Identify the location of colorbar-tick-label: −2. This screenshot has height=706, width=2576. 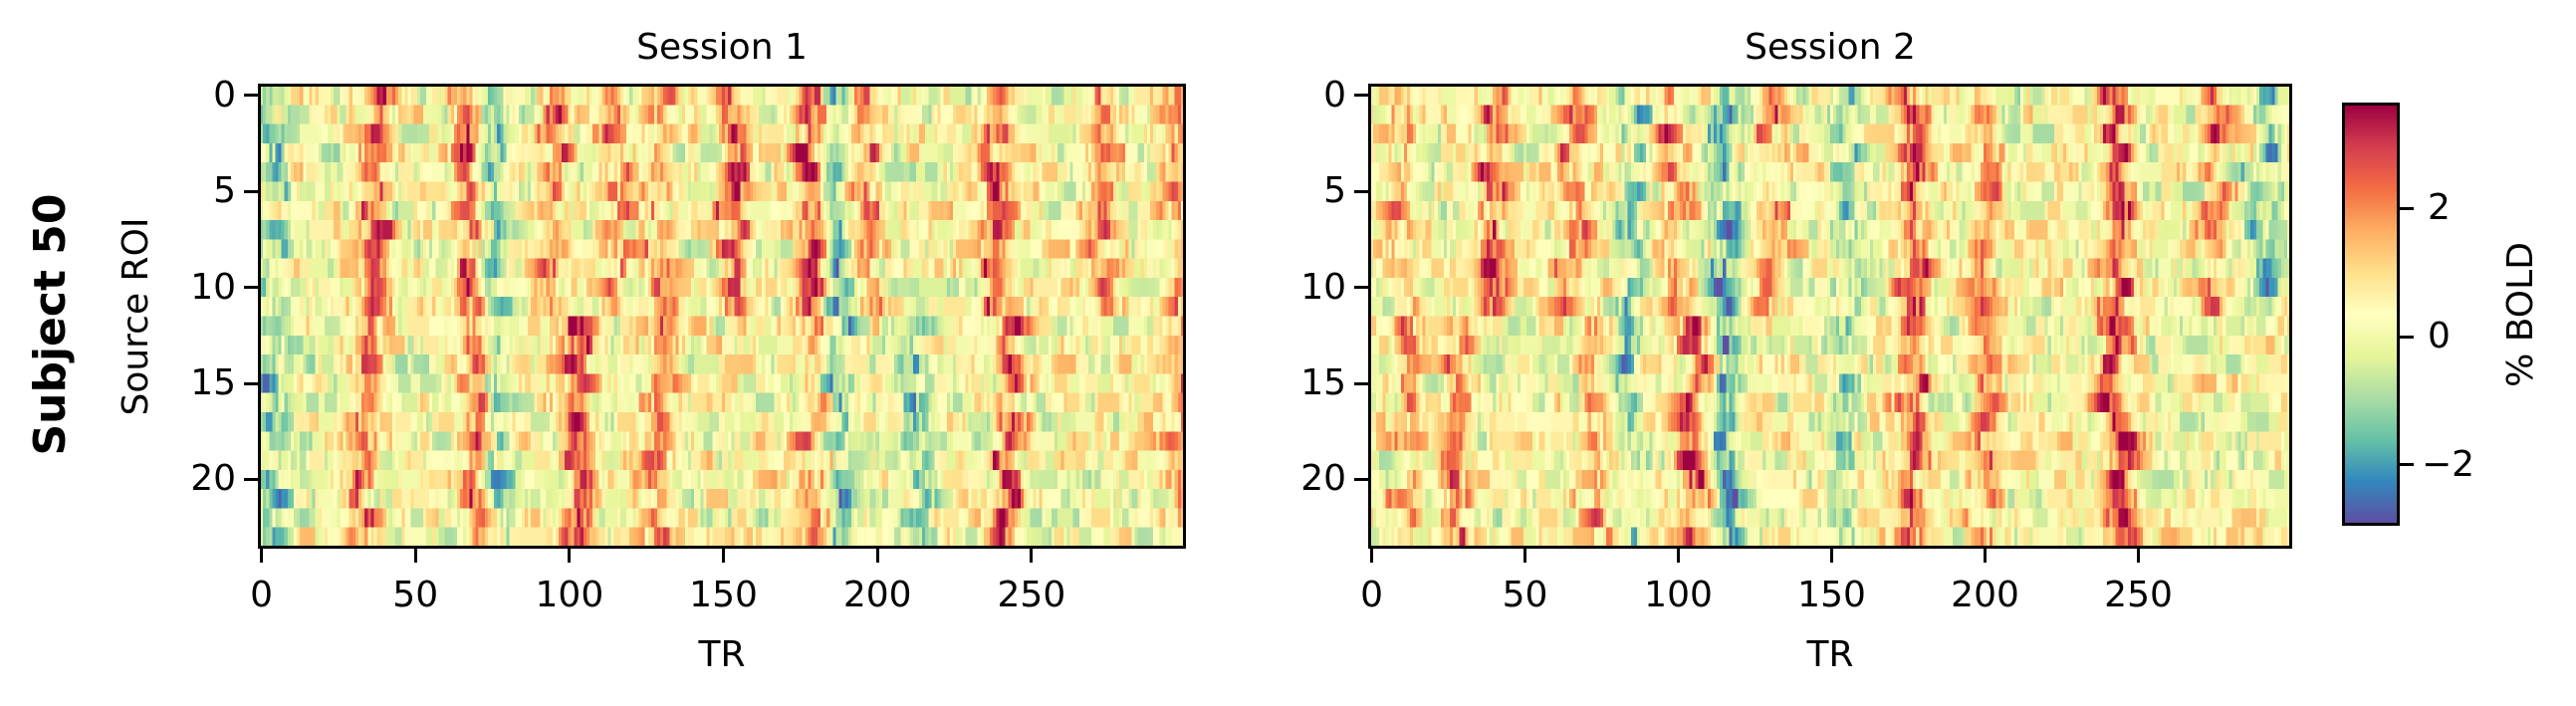
(2448, 464).